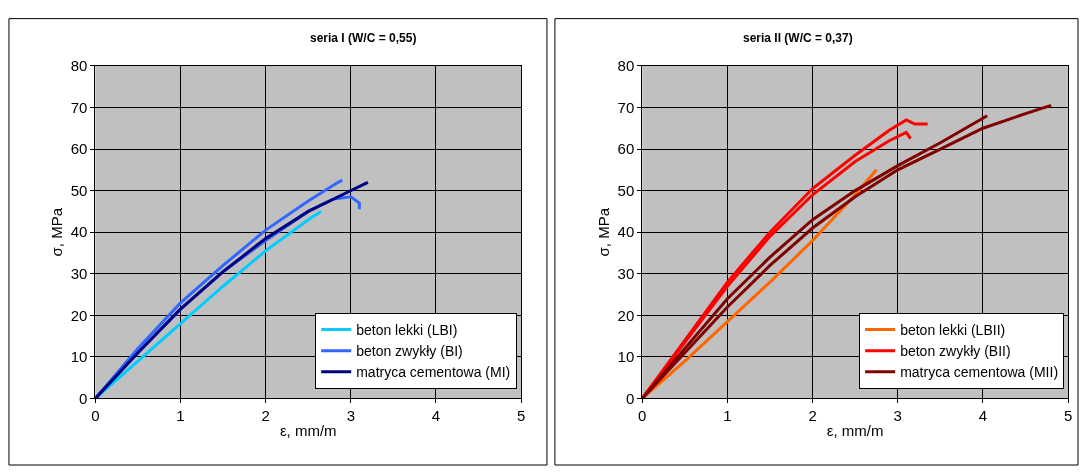  What do you see at coordinates (407, 329) in the screenshot?
I see `legend-label: beton lekki (LBI)` at bounding box center [407, 329].